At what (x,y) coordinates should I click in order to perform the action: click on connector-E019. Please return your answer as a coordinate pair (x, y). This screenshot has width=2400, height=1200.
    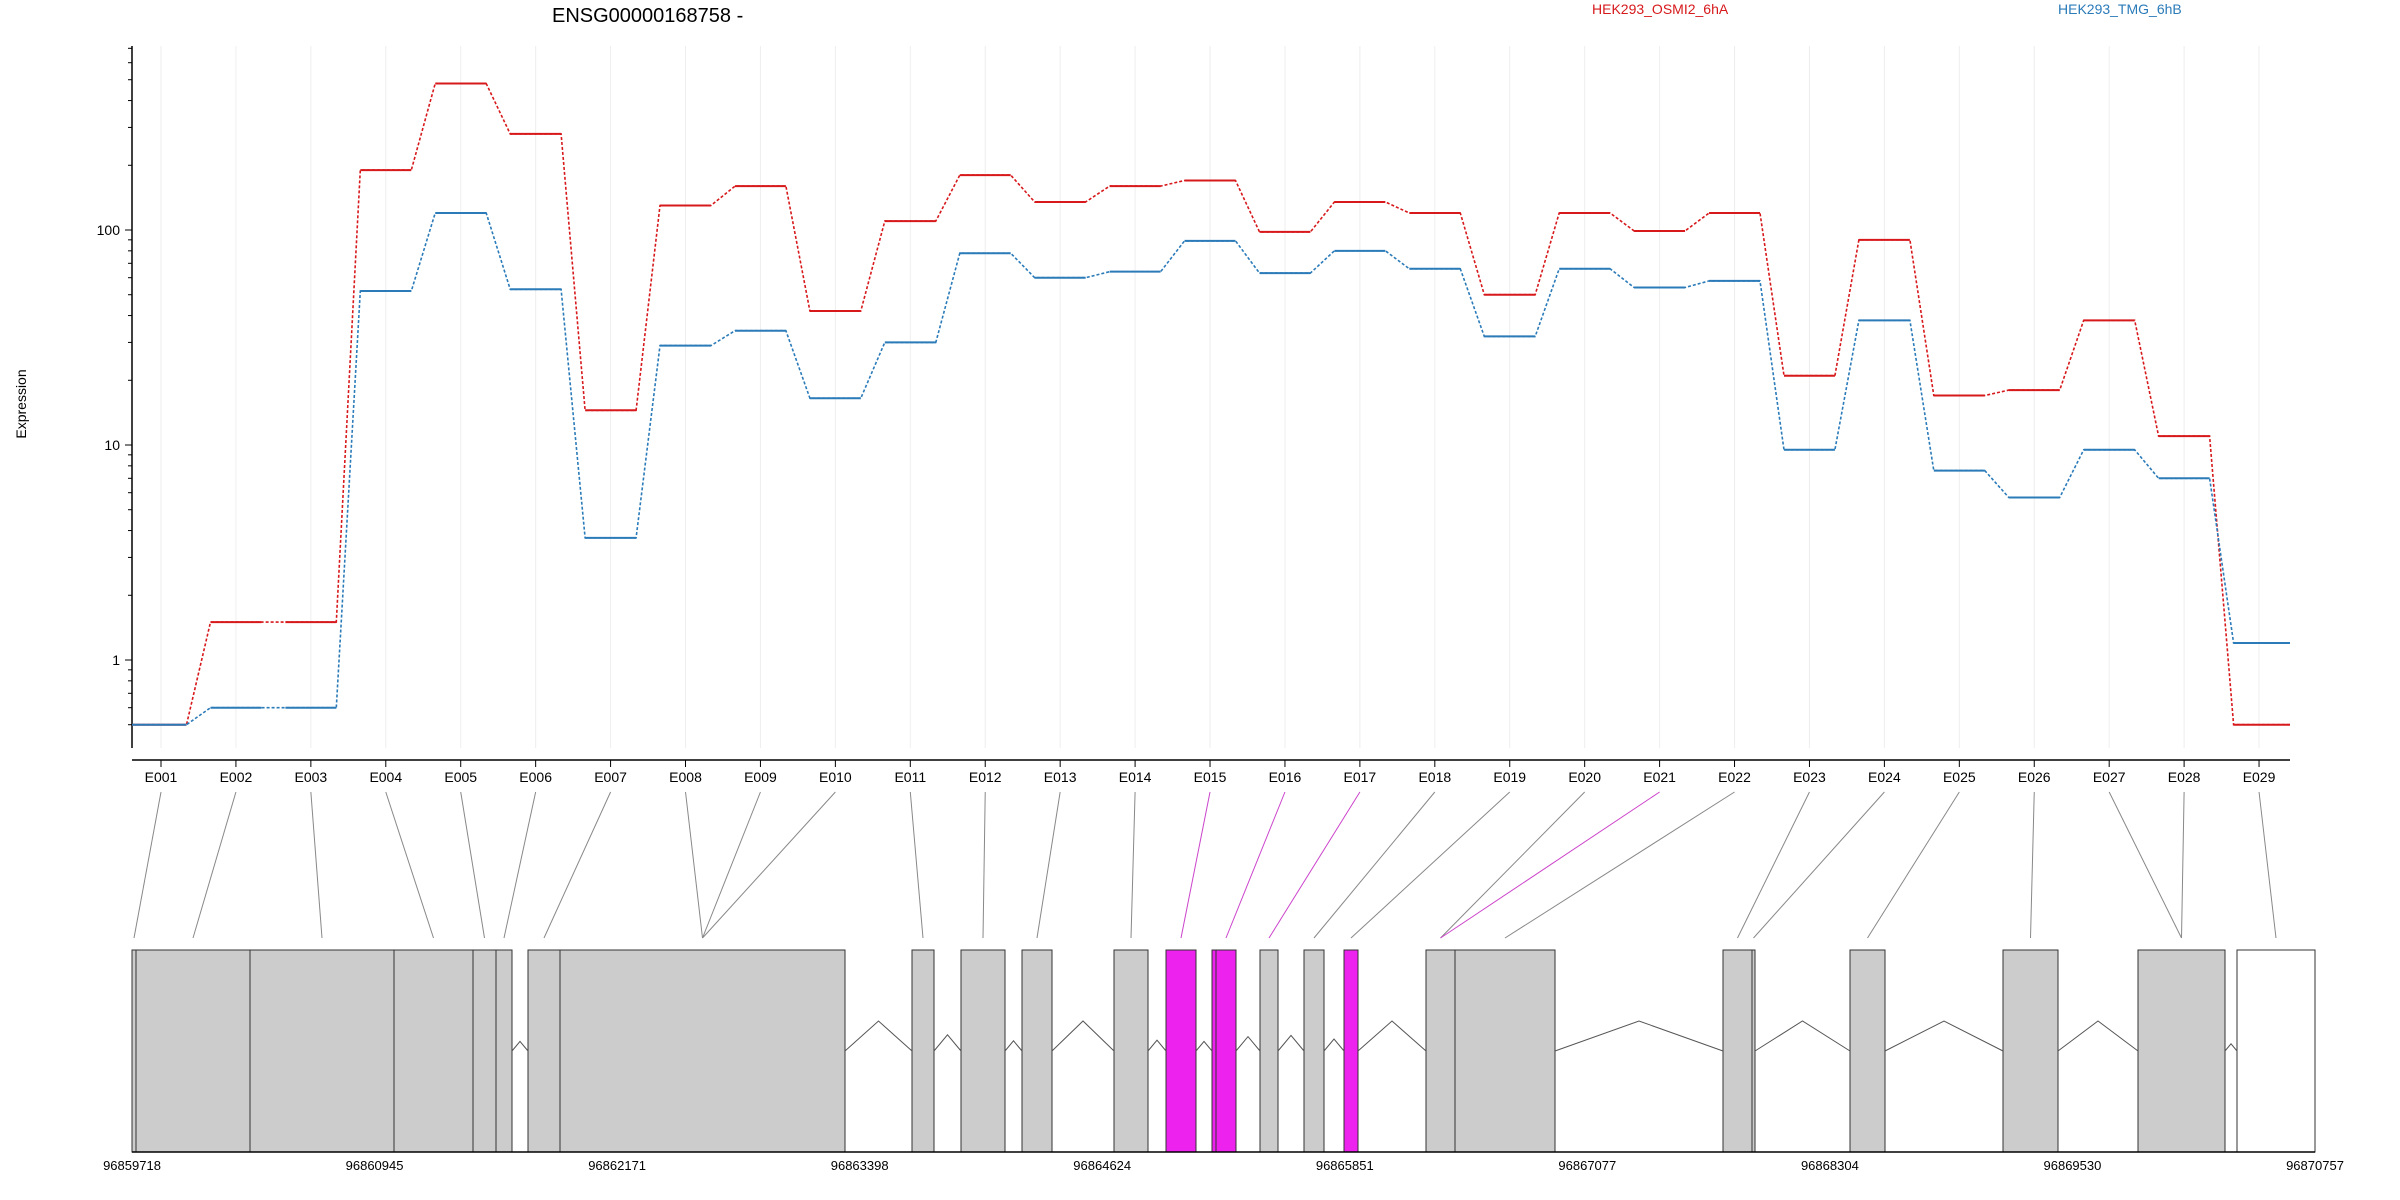
    Looking at the image, I should click on (1430, 865).